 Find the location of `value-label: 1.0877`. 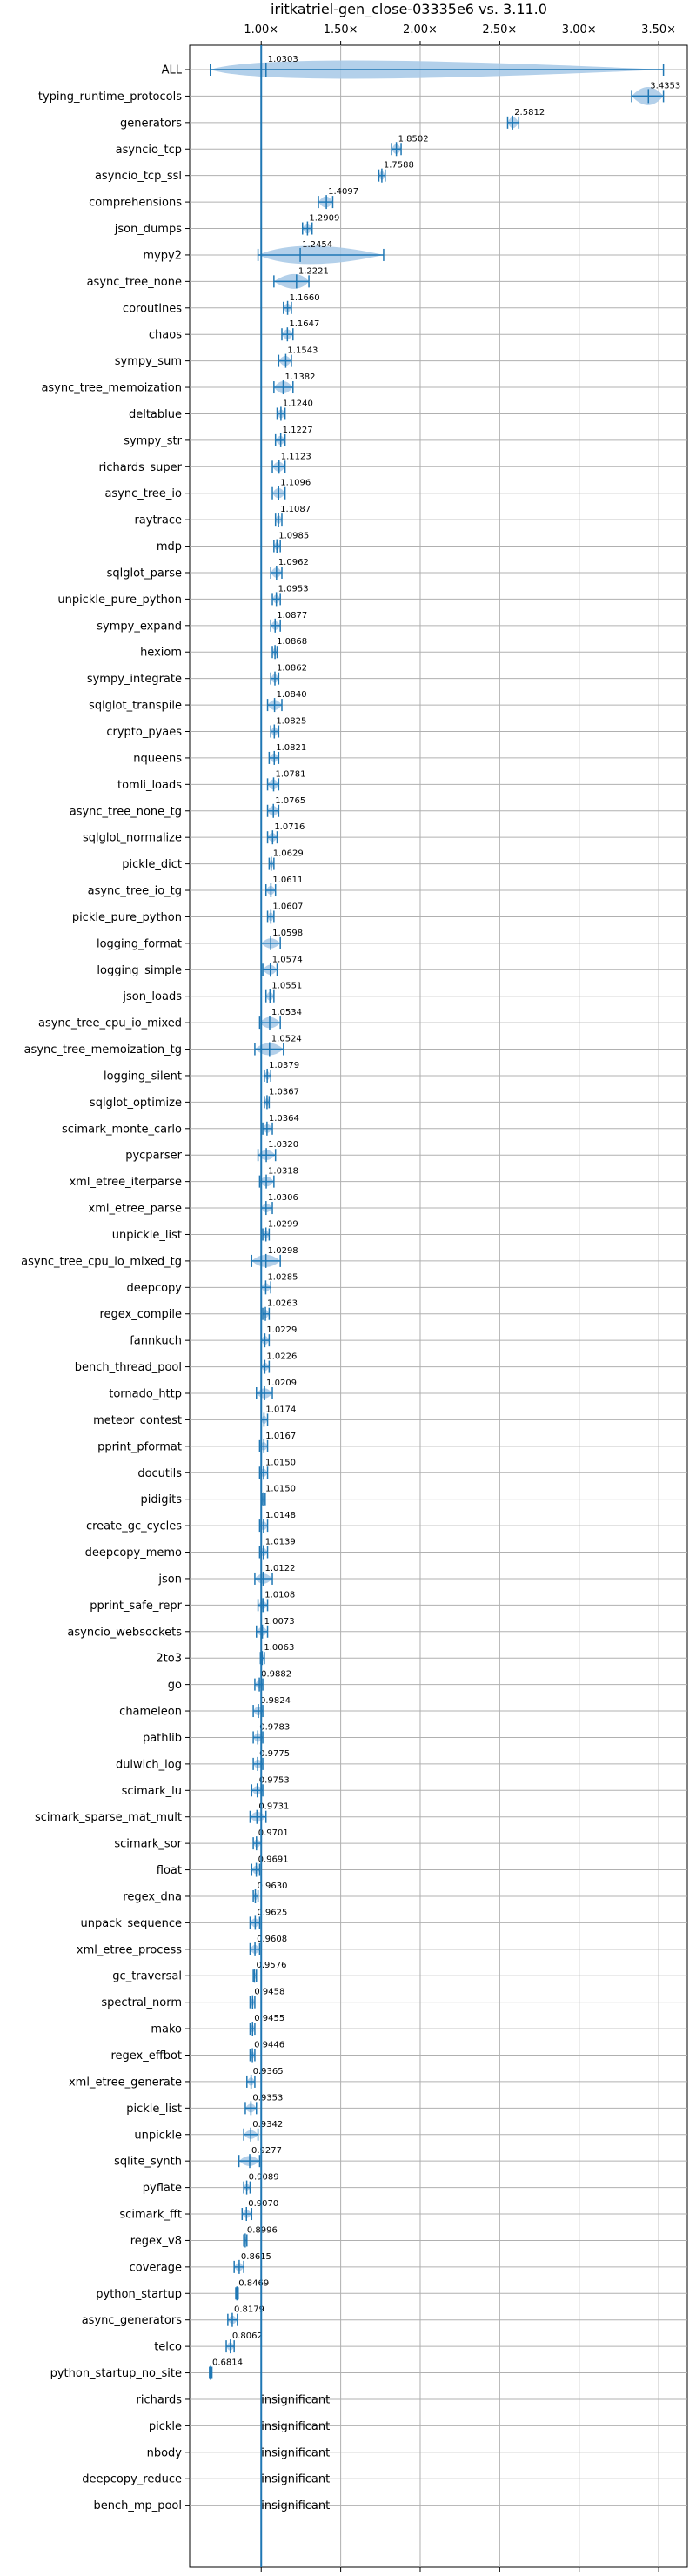

value-label: 1.0877 is located at coordinates (292, 616).